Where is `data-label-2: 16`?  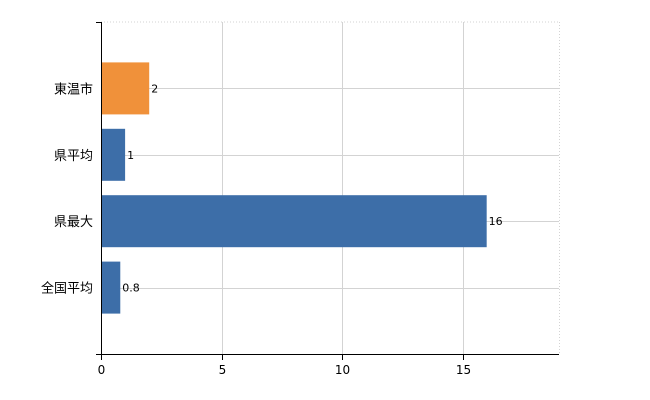 data-label-2: 16 is located at coordinates (496, 221).